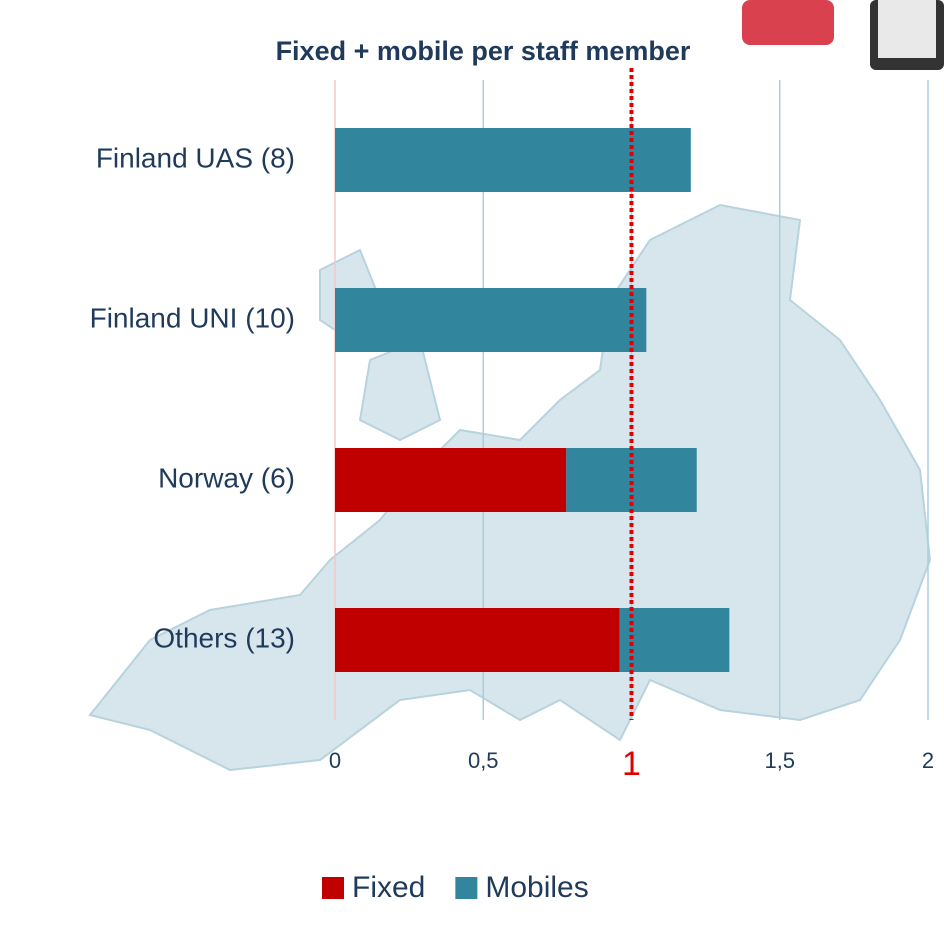 This screenshot has height=936, width=944. What do you see at coordinates (226, 477) in the screenshot?
I see `y-tick-label: Norway (6)` at bounding box center [226, 477].